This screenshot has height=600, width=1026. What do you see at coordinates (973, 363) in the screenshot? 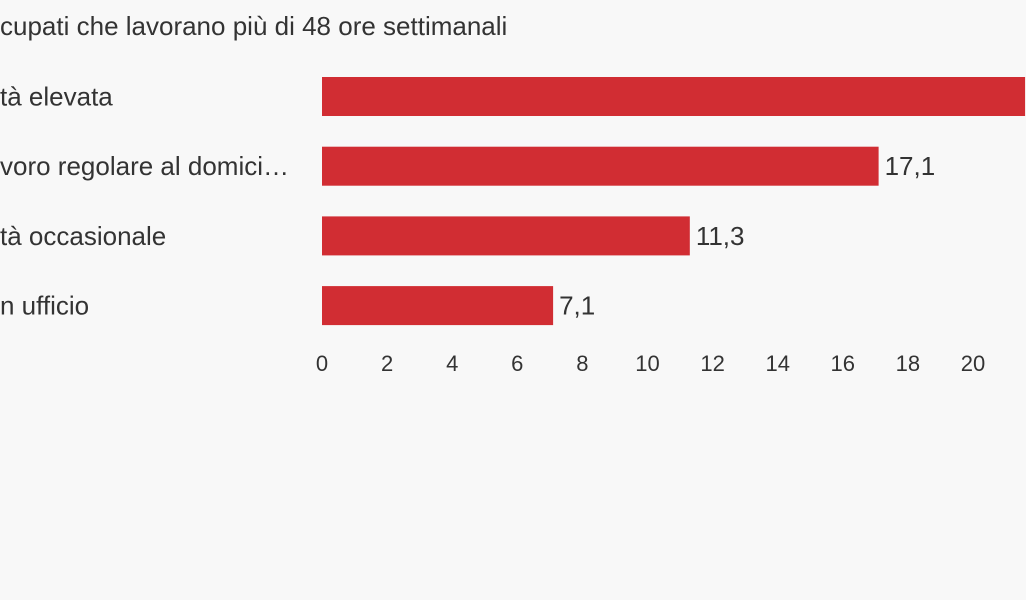
I see `x-tick-label: 20` at bounding box center [973, 363].